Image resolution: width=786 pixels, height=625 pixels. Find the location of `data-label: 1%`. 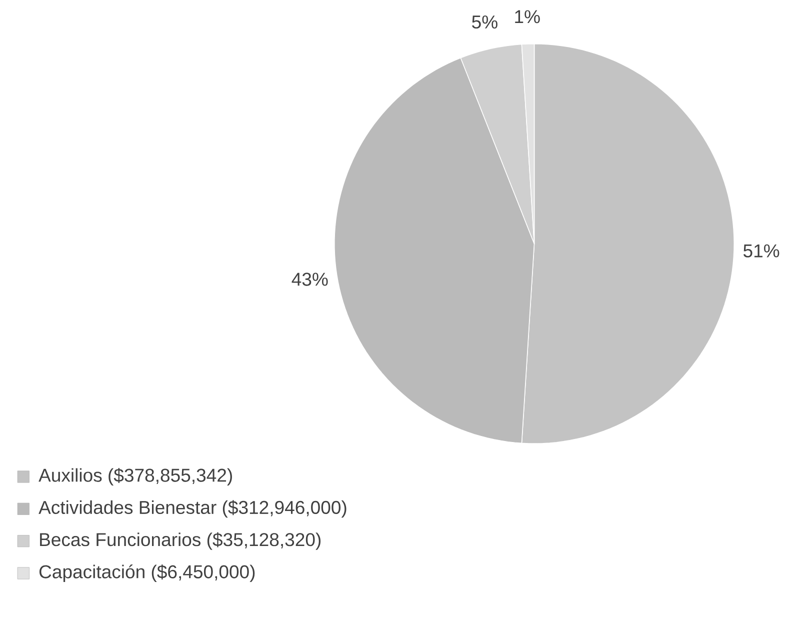

data-label: 1% is located at coordinates (527, 17).